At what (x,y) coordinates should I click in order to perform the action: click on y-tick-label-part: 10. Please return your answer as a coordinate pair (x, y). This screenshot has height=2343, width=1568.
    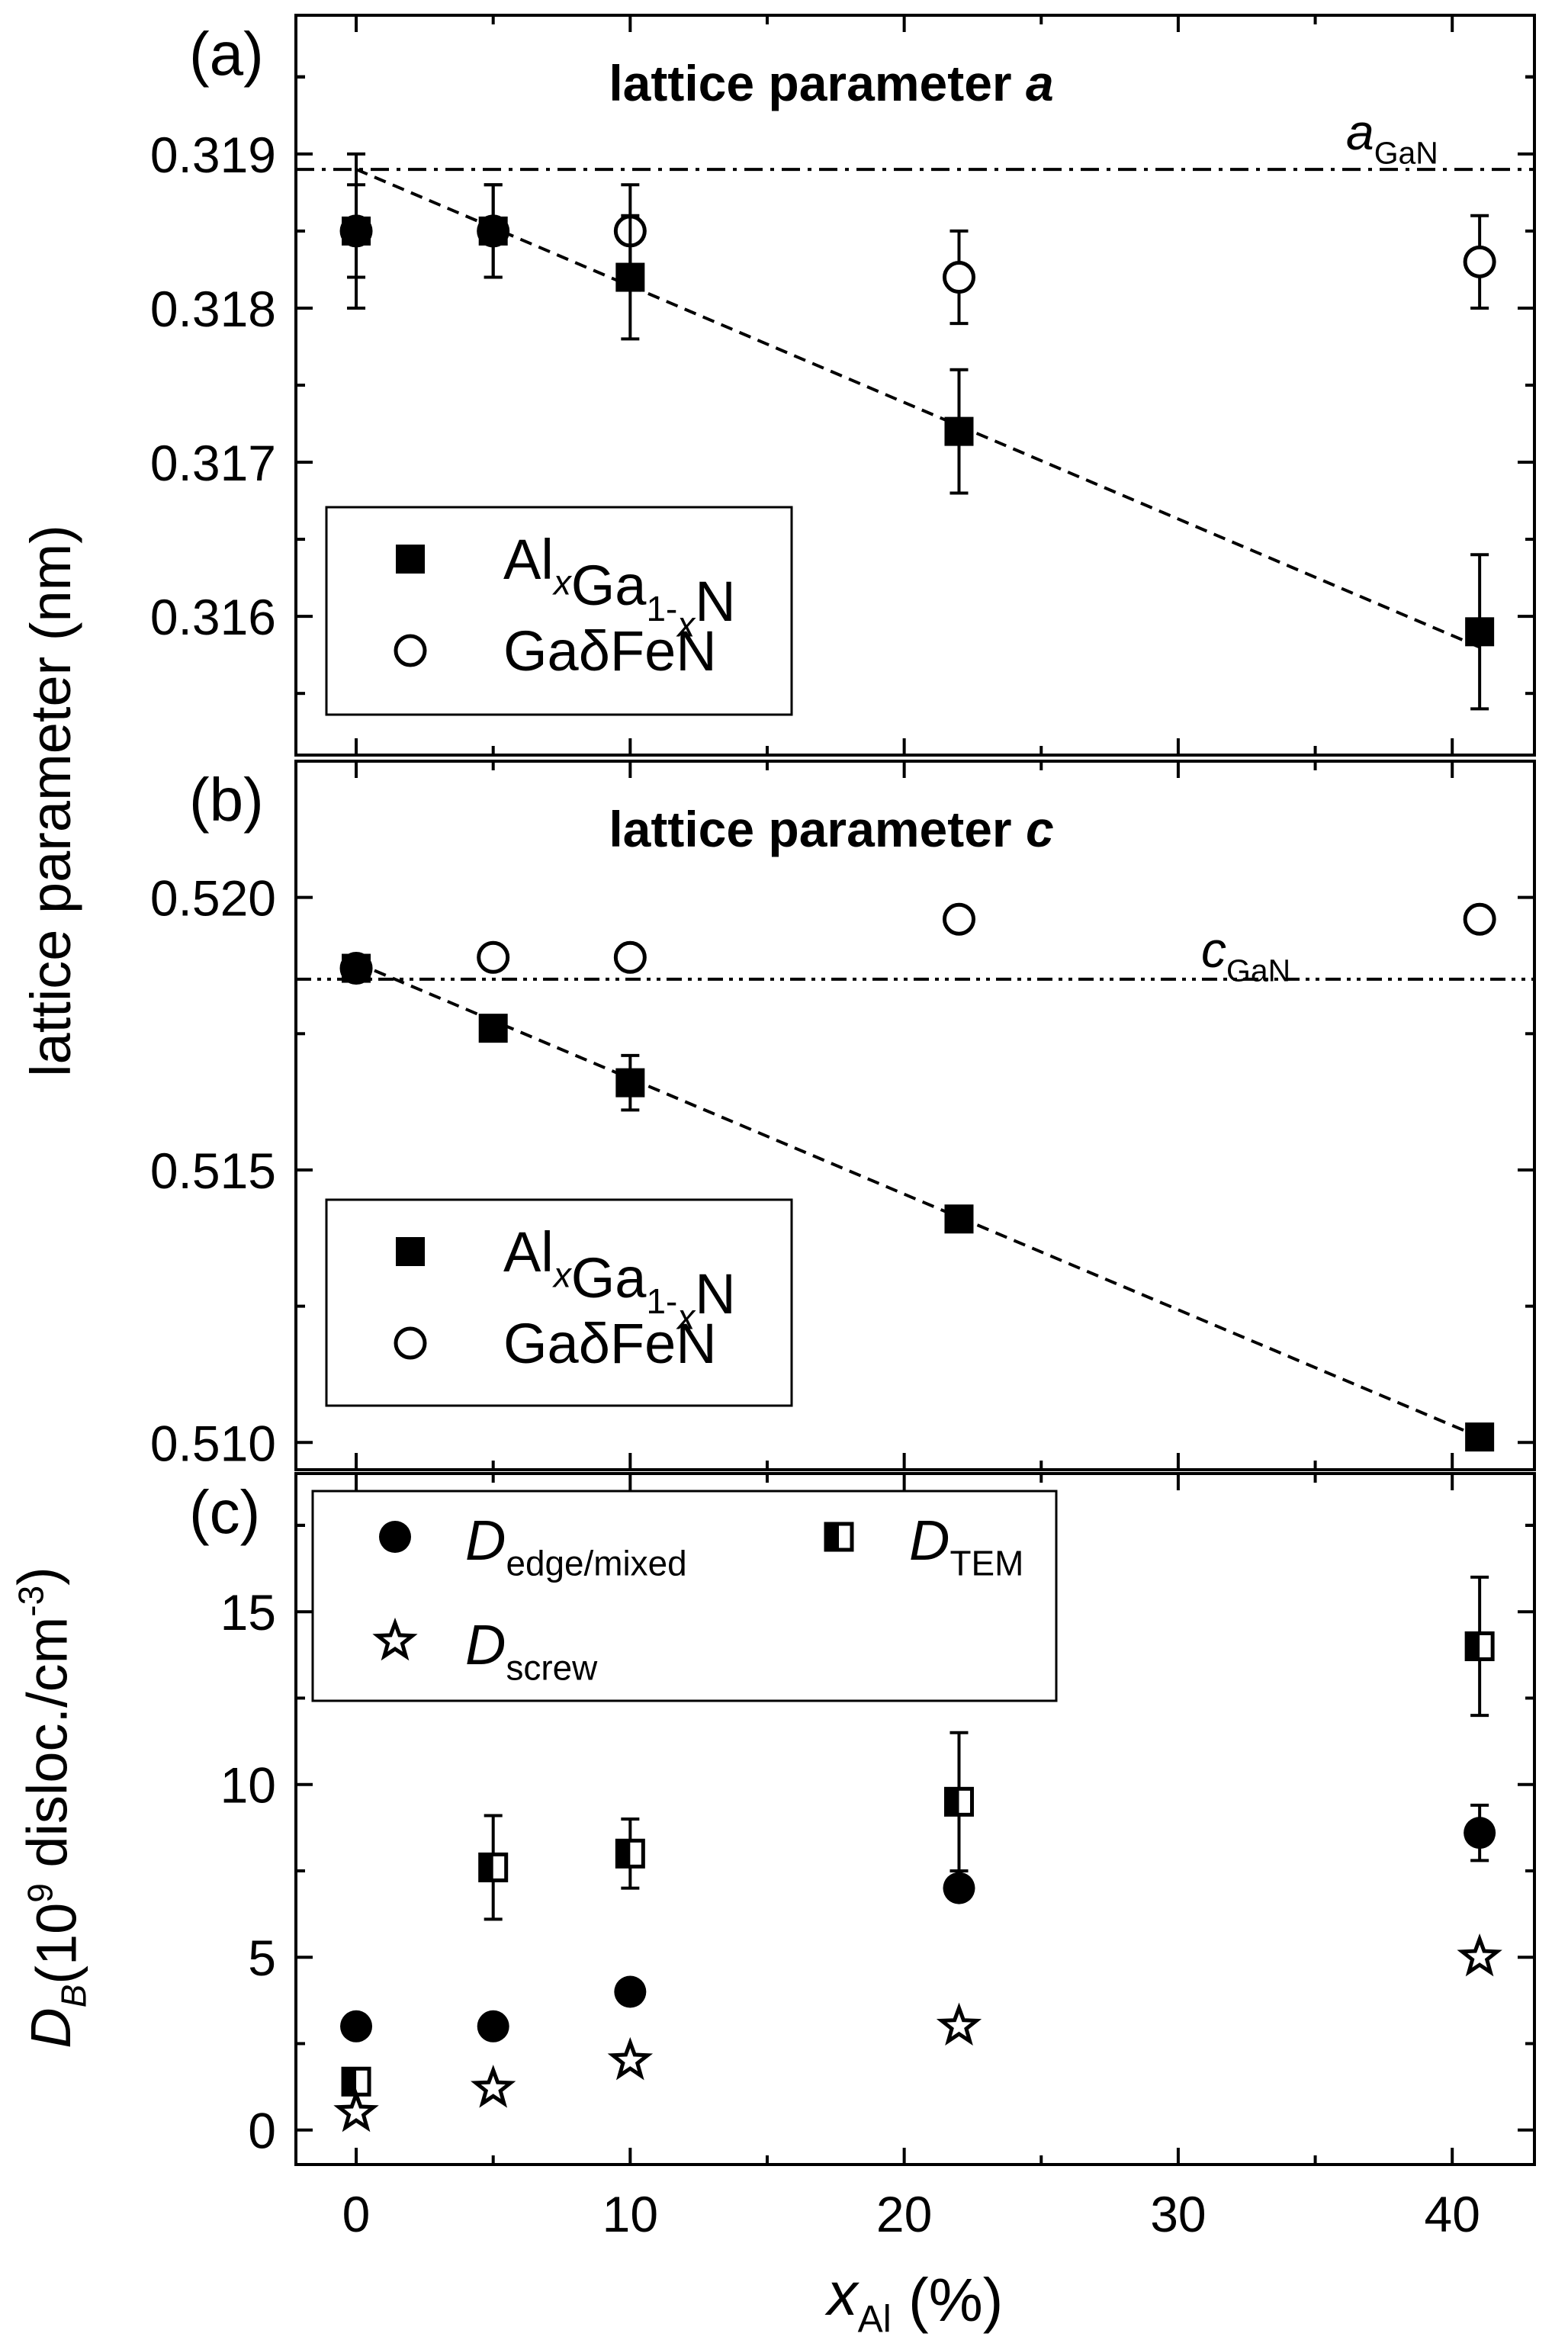
    Looking at the image, I should click on (248, 1785).